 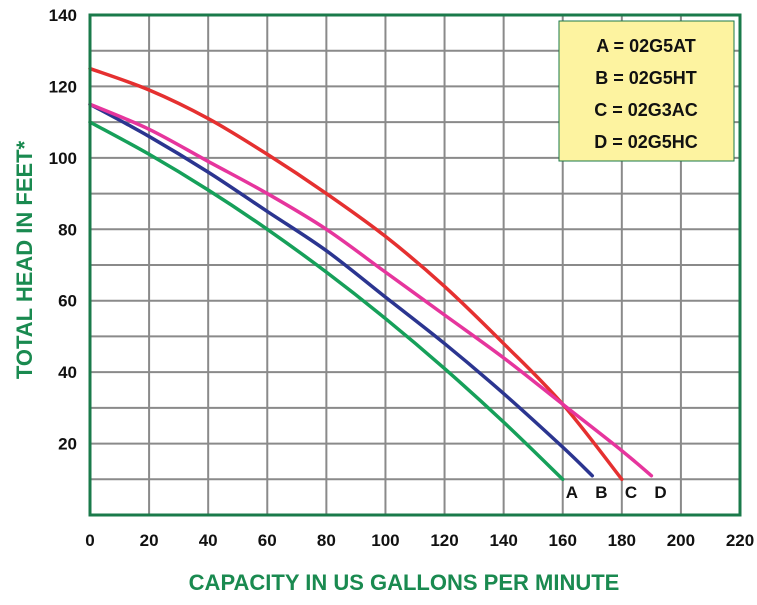 I want to click on x-tick-label: 180, so click(x=622, y=540).